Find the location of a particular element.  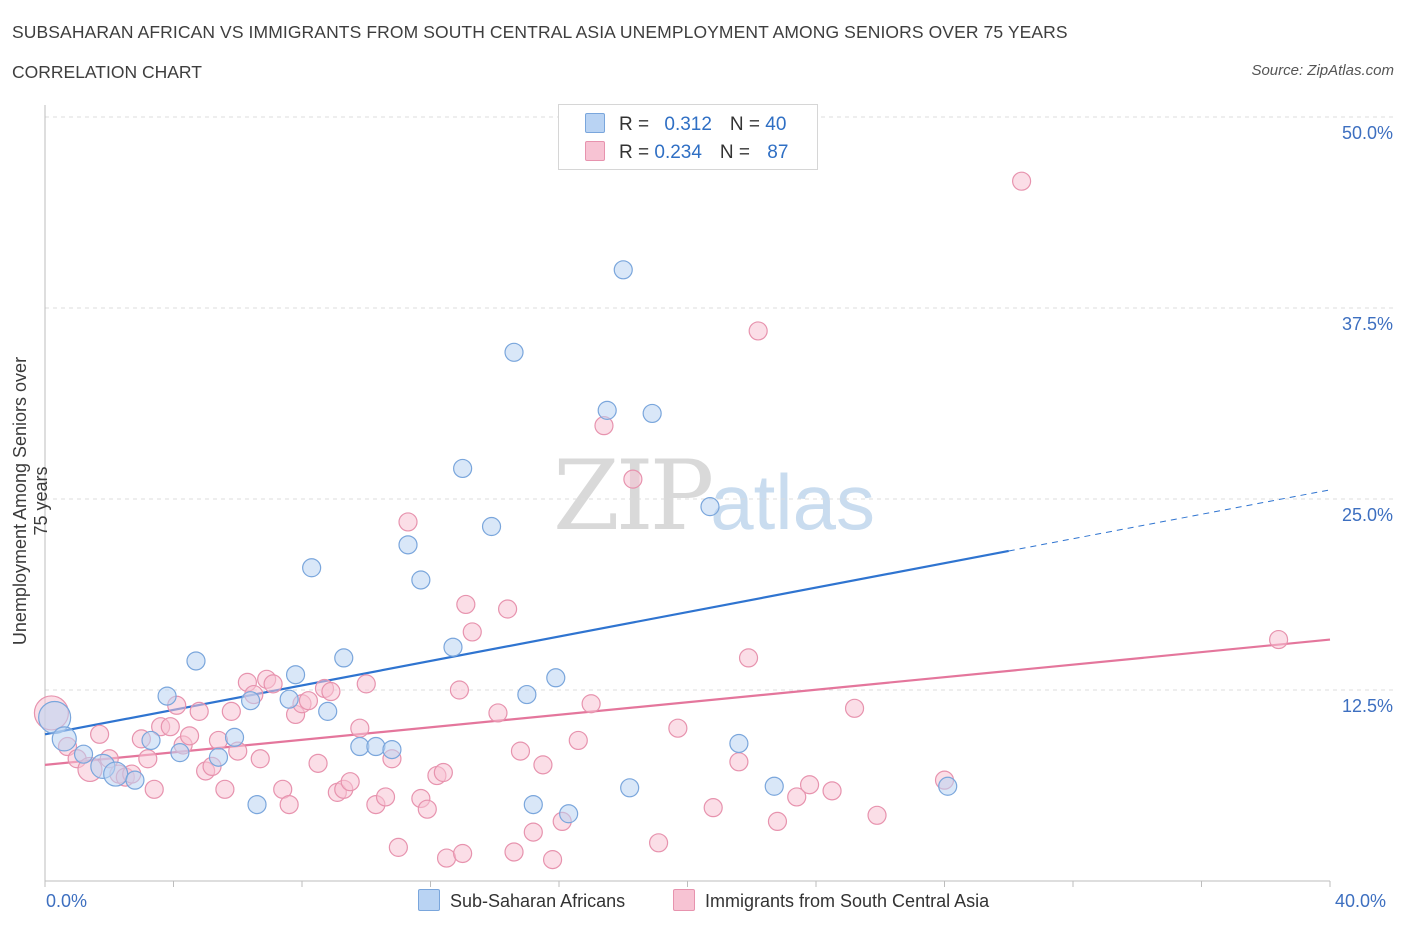

bottom-legend-swatch-blue is located at coordinates (429, 900).